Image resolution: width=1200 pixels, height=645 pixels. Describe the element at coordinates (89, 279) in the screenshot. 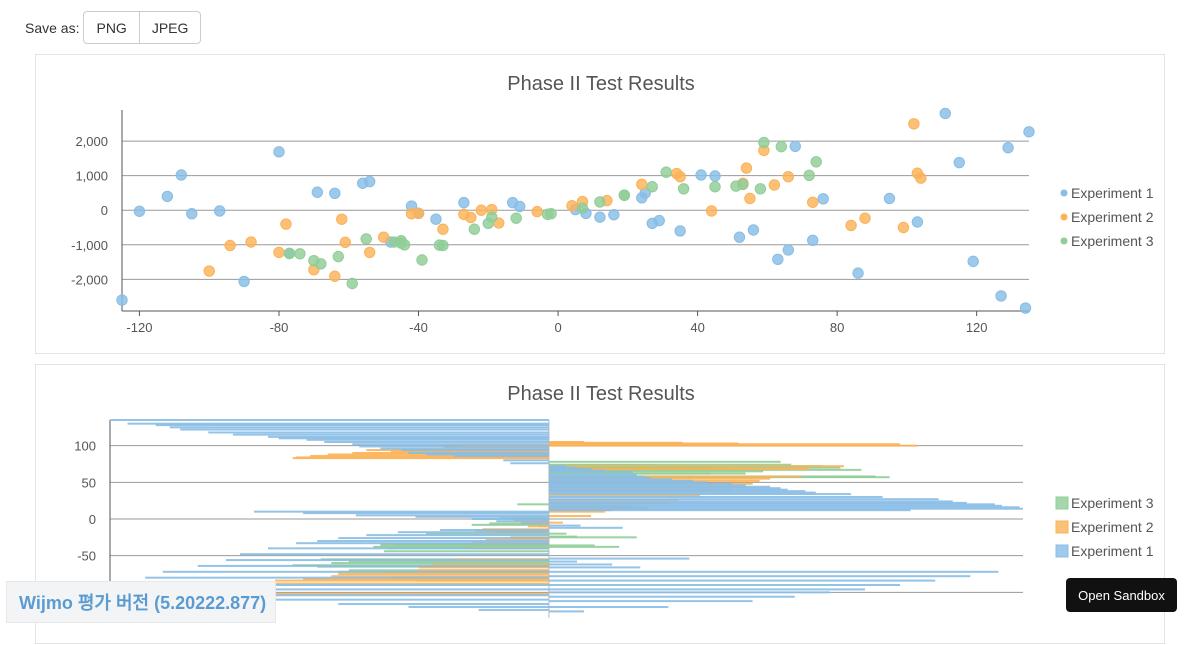

I see `y-tick-label: -2,000` at that location.